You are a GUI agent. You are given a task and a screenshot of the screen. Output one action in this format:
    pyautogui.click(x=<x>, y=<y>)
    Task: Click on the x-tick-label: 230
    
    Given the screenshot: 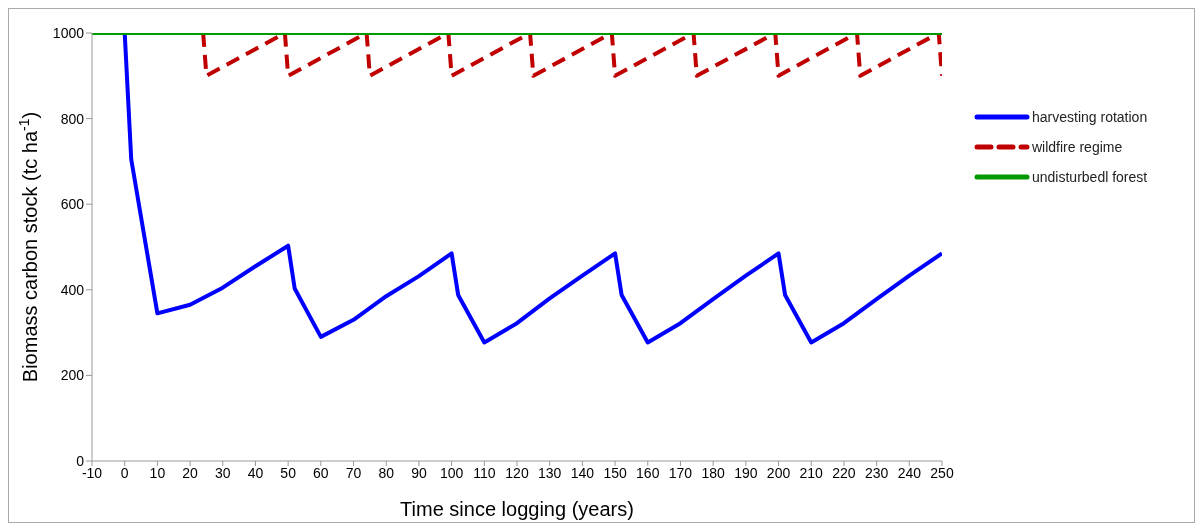 What is the action you would take?
    pyautogui.click(x=876, y=472)
    